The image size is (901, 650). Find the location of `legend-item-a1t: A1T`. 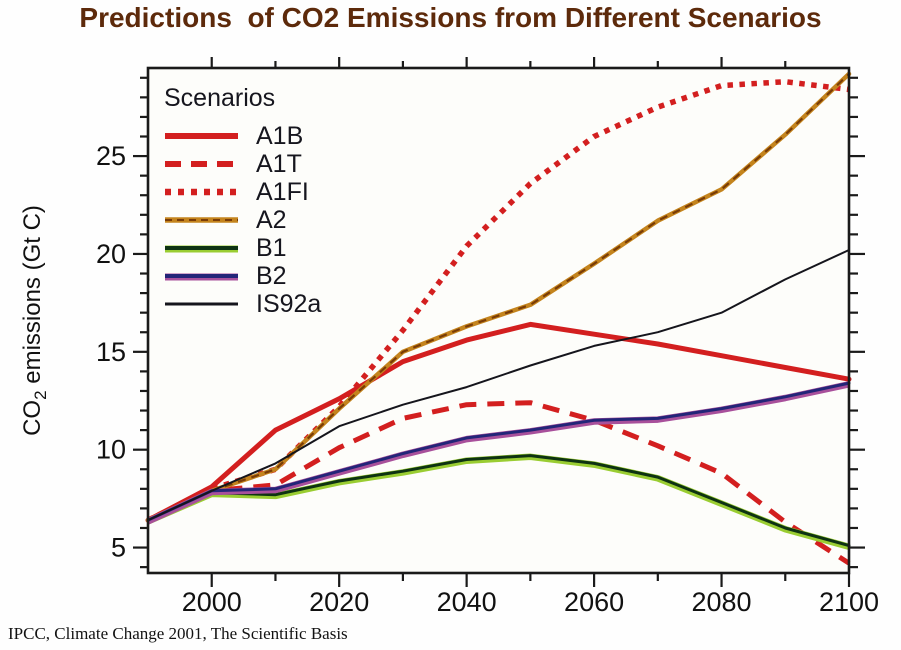

legend-item-a1t: A1T is located at coordinates (241, 164).